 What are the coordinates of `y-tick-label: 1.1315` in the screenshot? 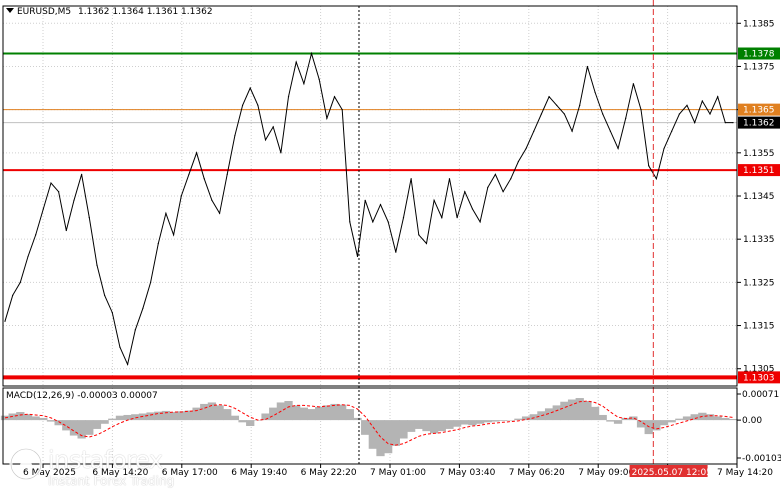 It's located at (759, 327).